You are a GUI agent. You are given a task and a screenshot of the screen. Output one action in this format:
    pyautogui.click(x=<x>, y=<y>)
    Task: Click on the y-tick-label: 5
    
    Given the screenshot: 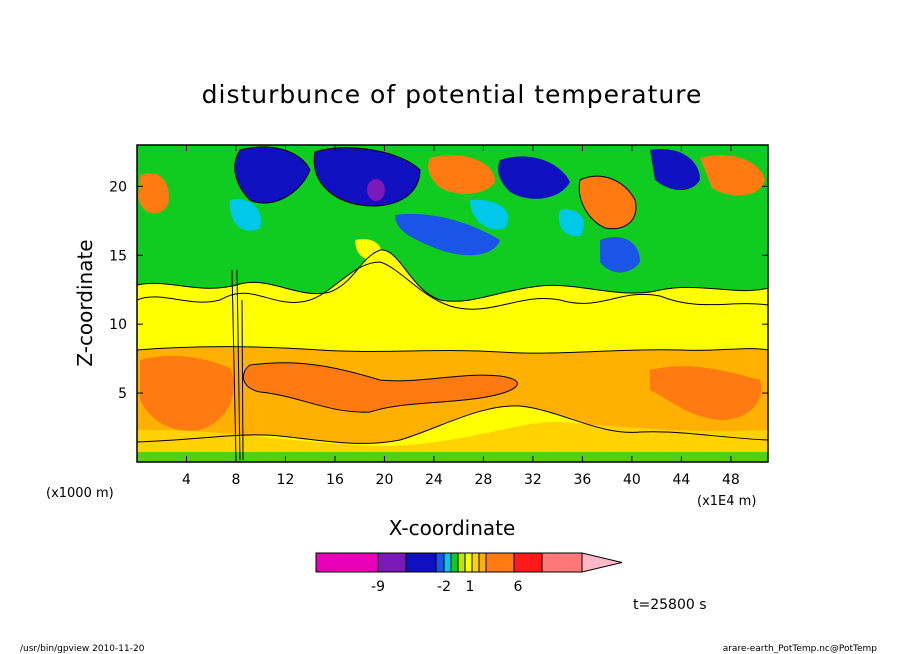 What is the action you would take?
    pyautogui.click(x=122, y=394)
    